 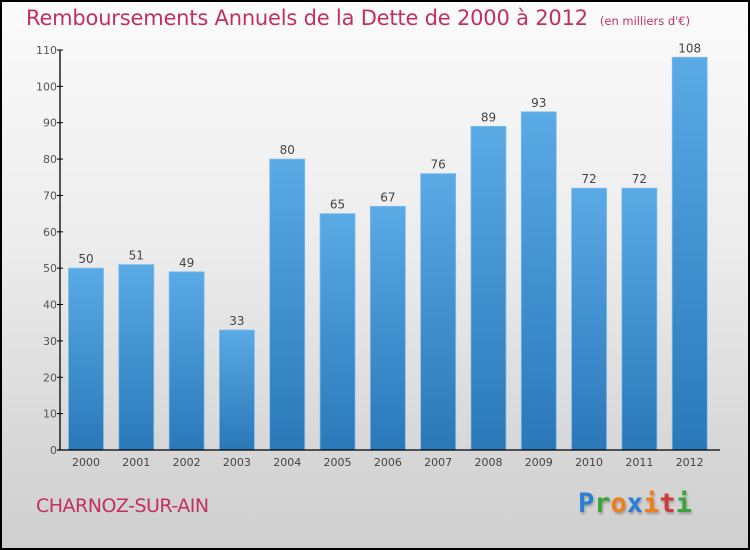 What do you see at coordinates (287, 462) in the screenshot?
I see `x-tick-label-2004: 2004` at bounding box center [287, 462].